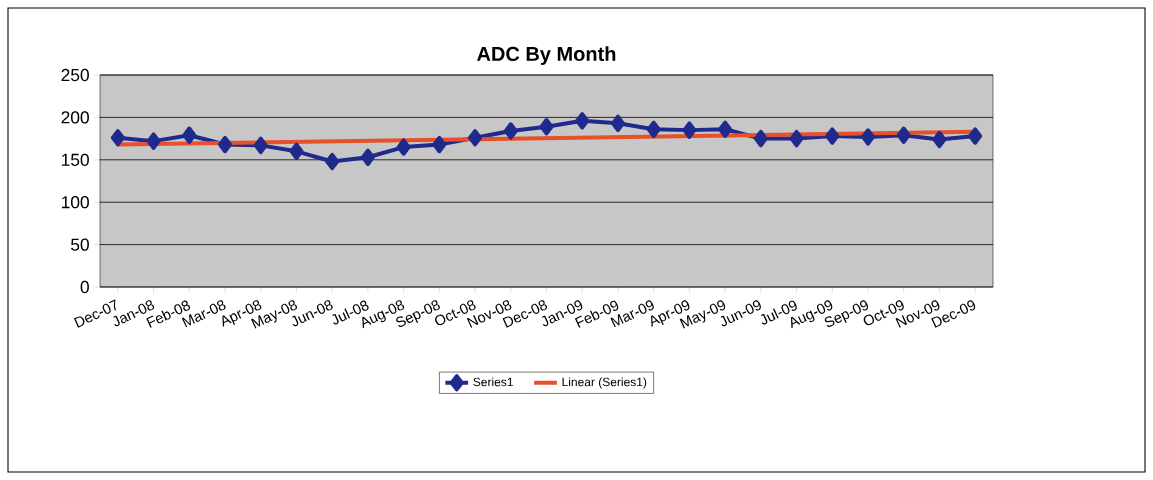 The height and width of the screenshot is (480, 1153). I want to click on y-tick-label: 100, so click(75, 202).